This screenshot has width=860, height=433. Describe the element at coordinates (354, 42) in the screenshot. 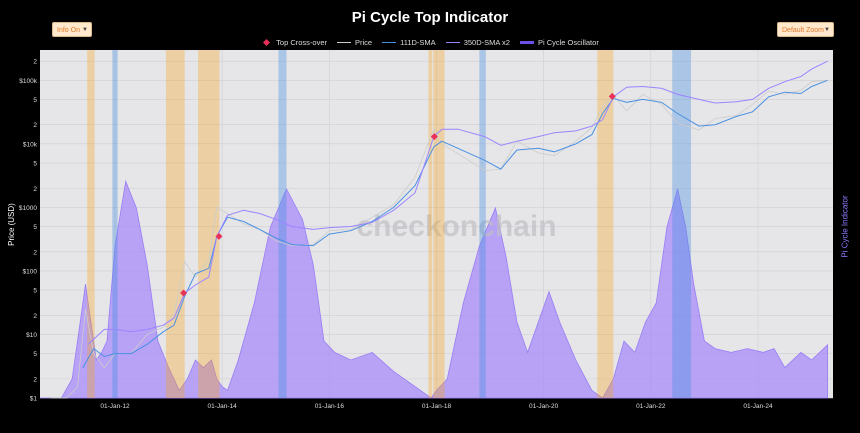

I see `legend-item-price: Price` at that location.